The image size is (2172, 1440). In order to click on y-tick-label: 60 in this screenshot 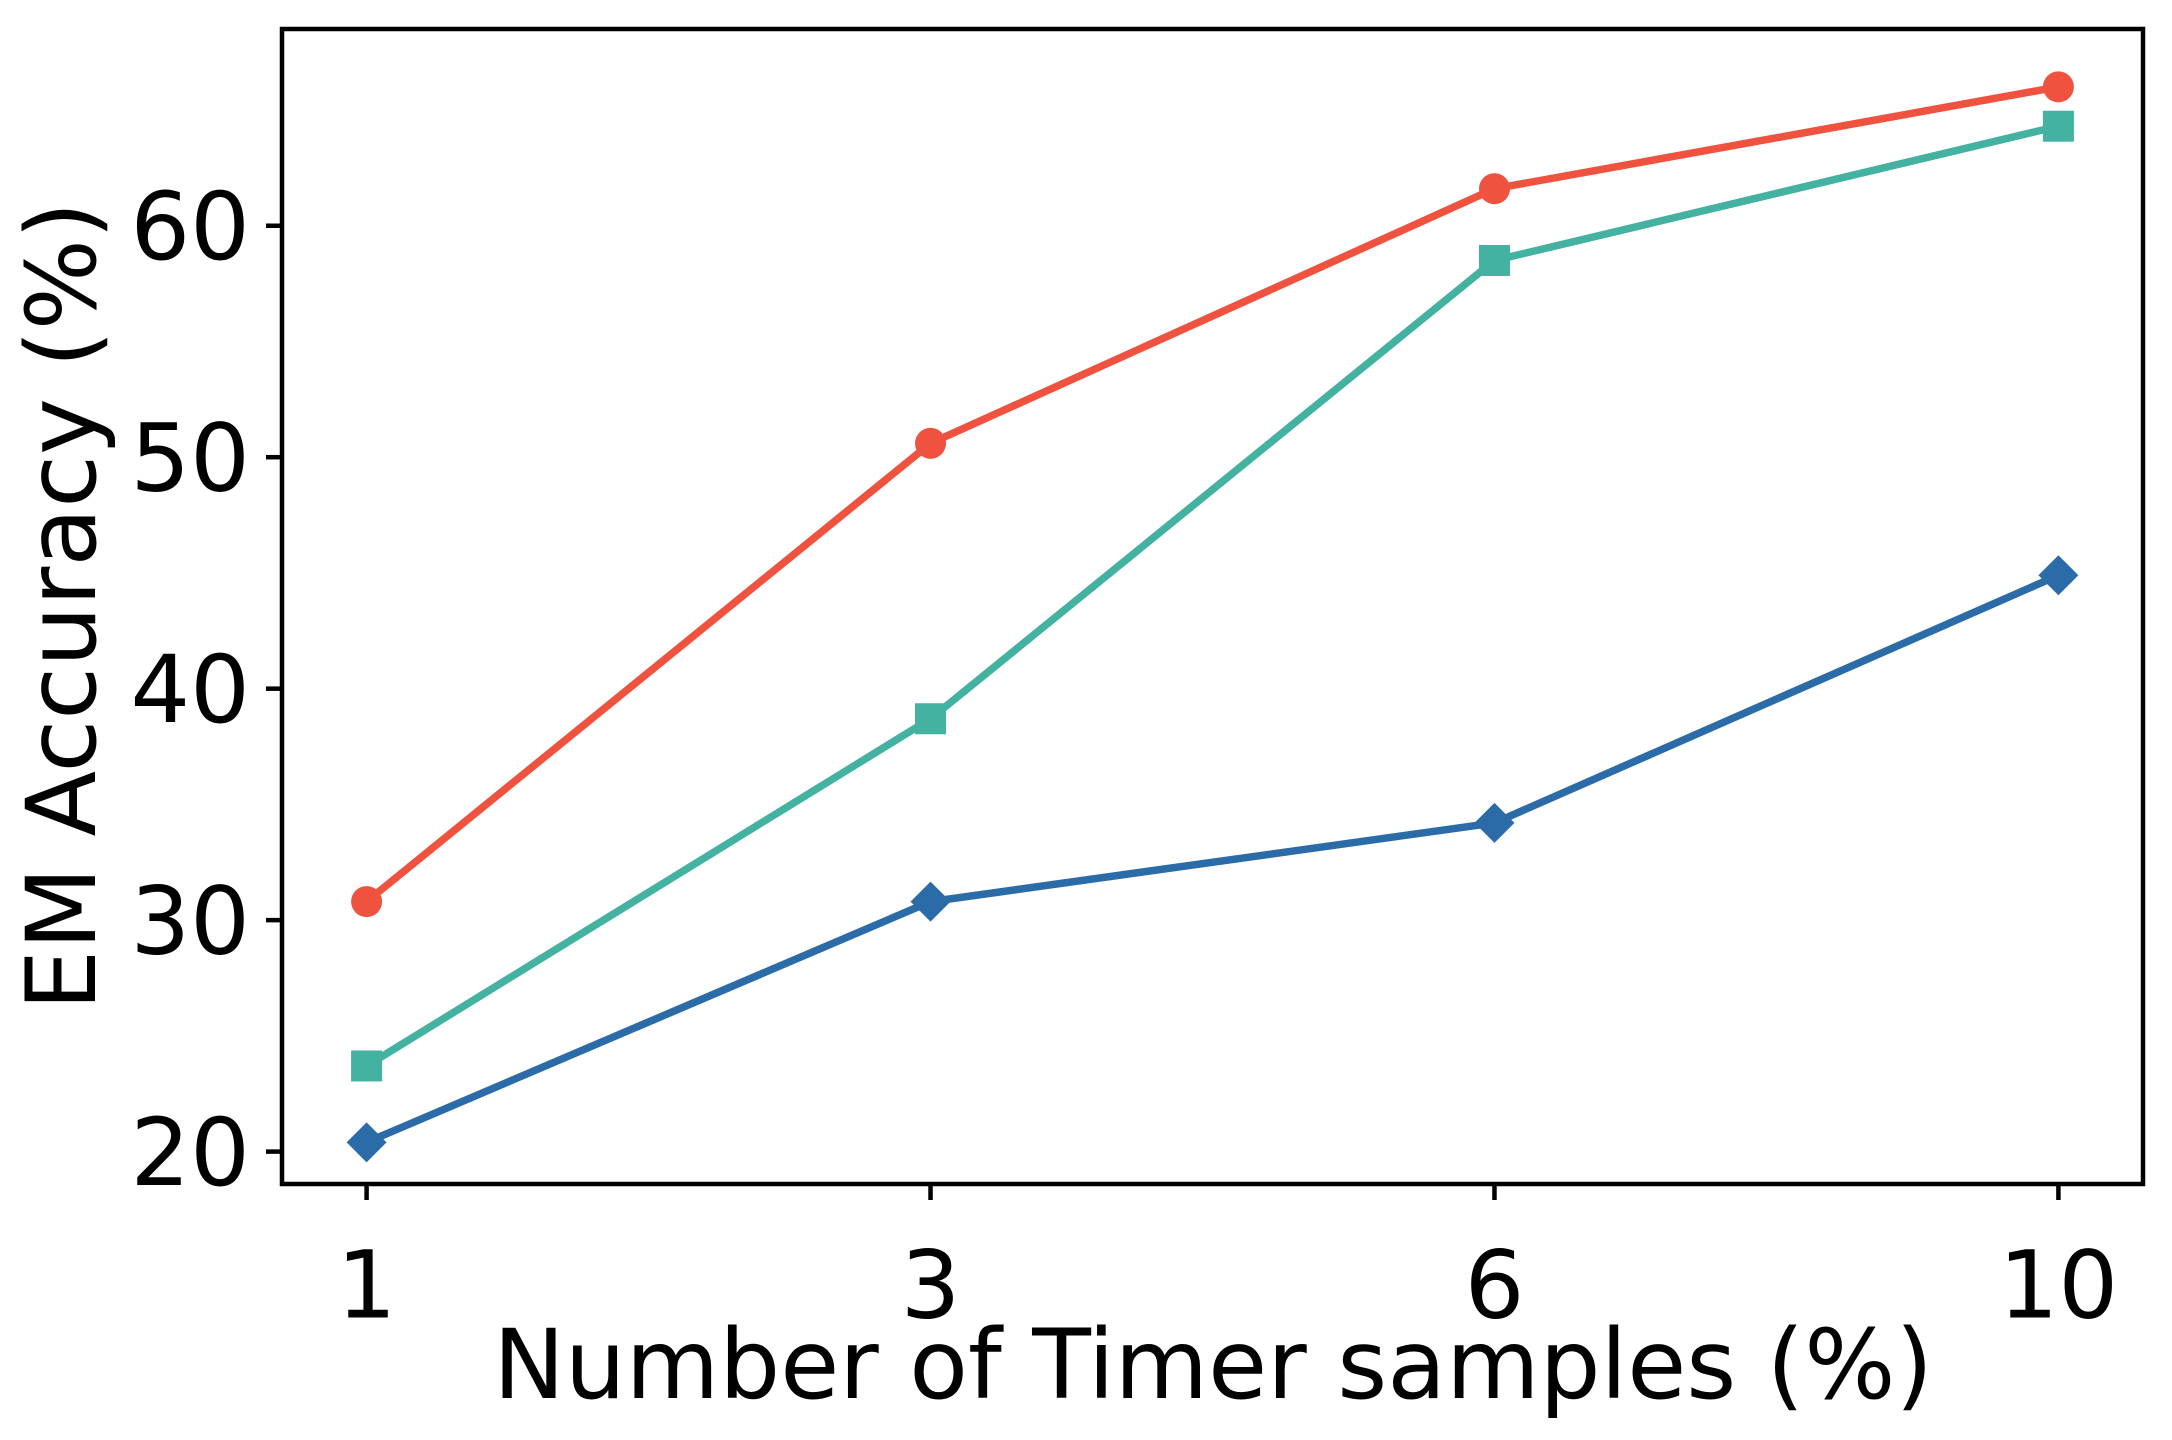, I will do `click(190, 227)`.